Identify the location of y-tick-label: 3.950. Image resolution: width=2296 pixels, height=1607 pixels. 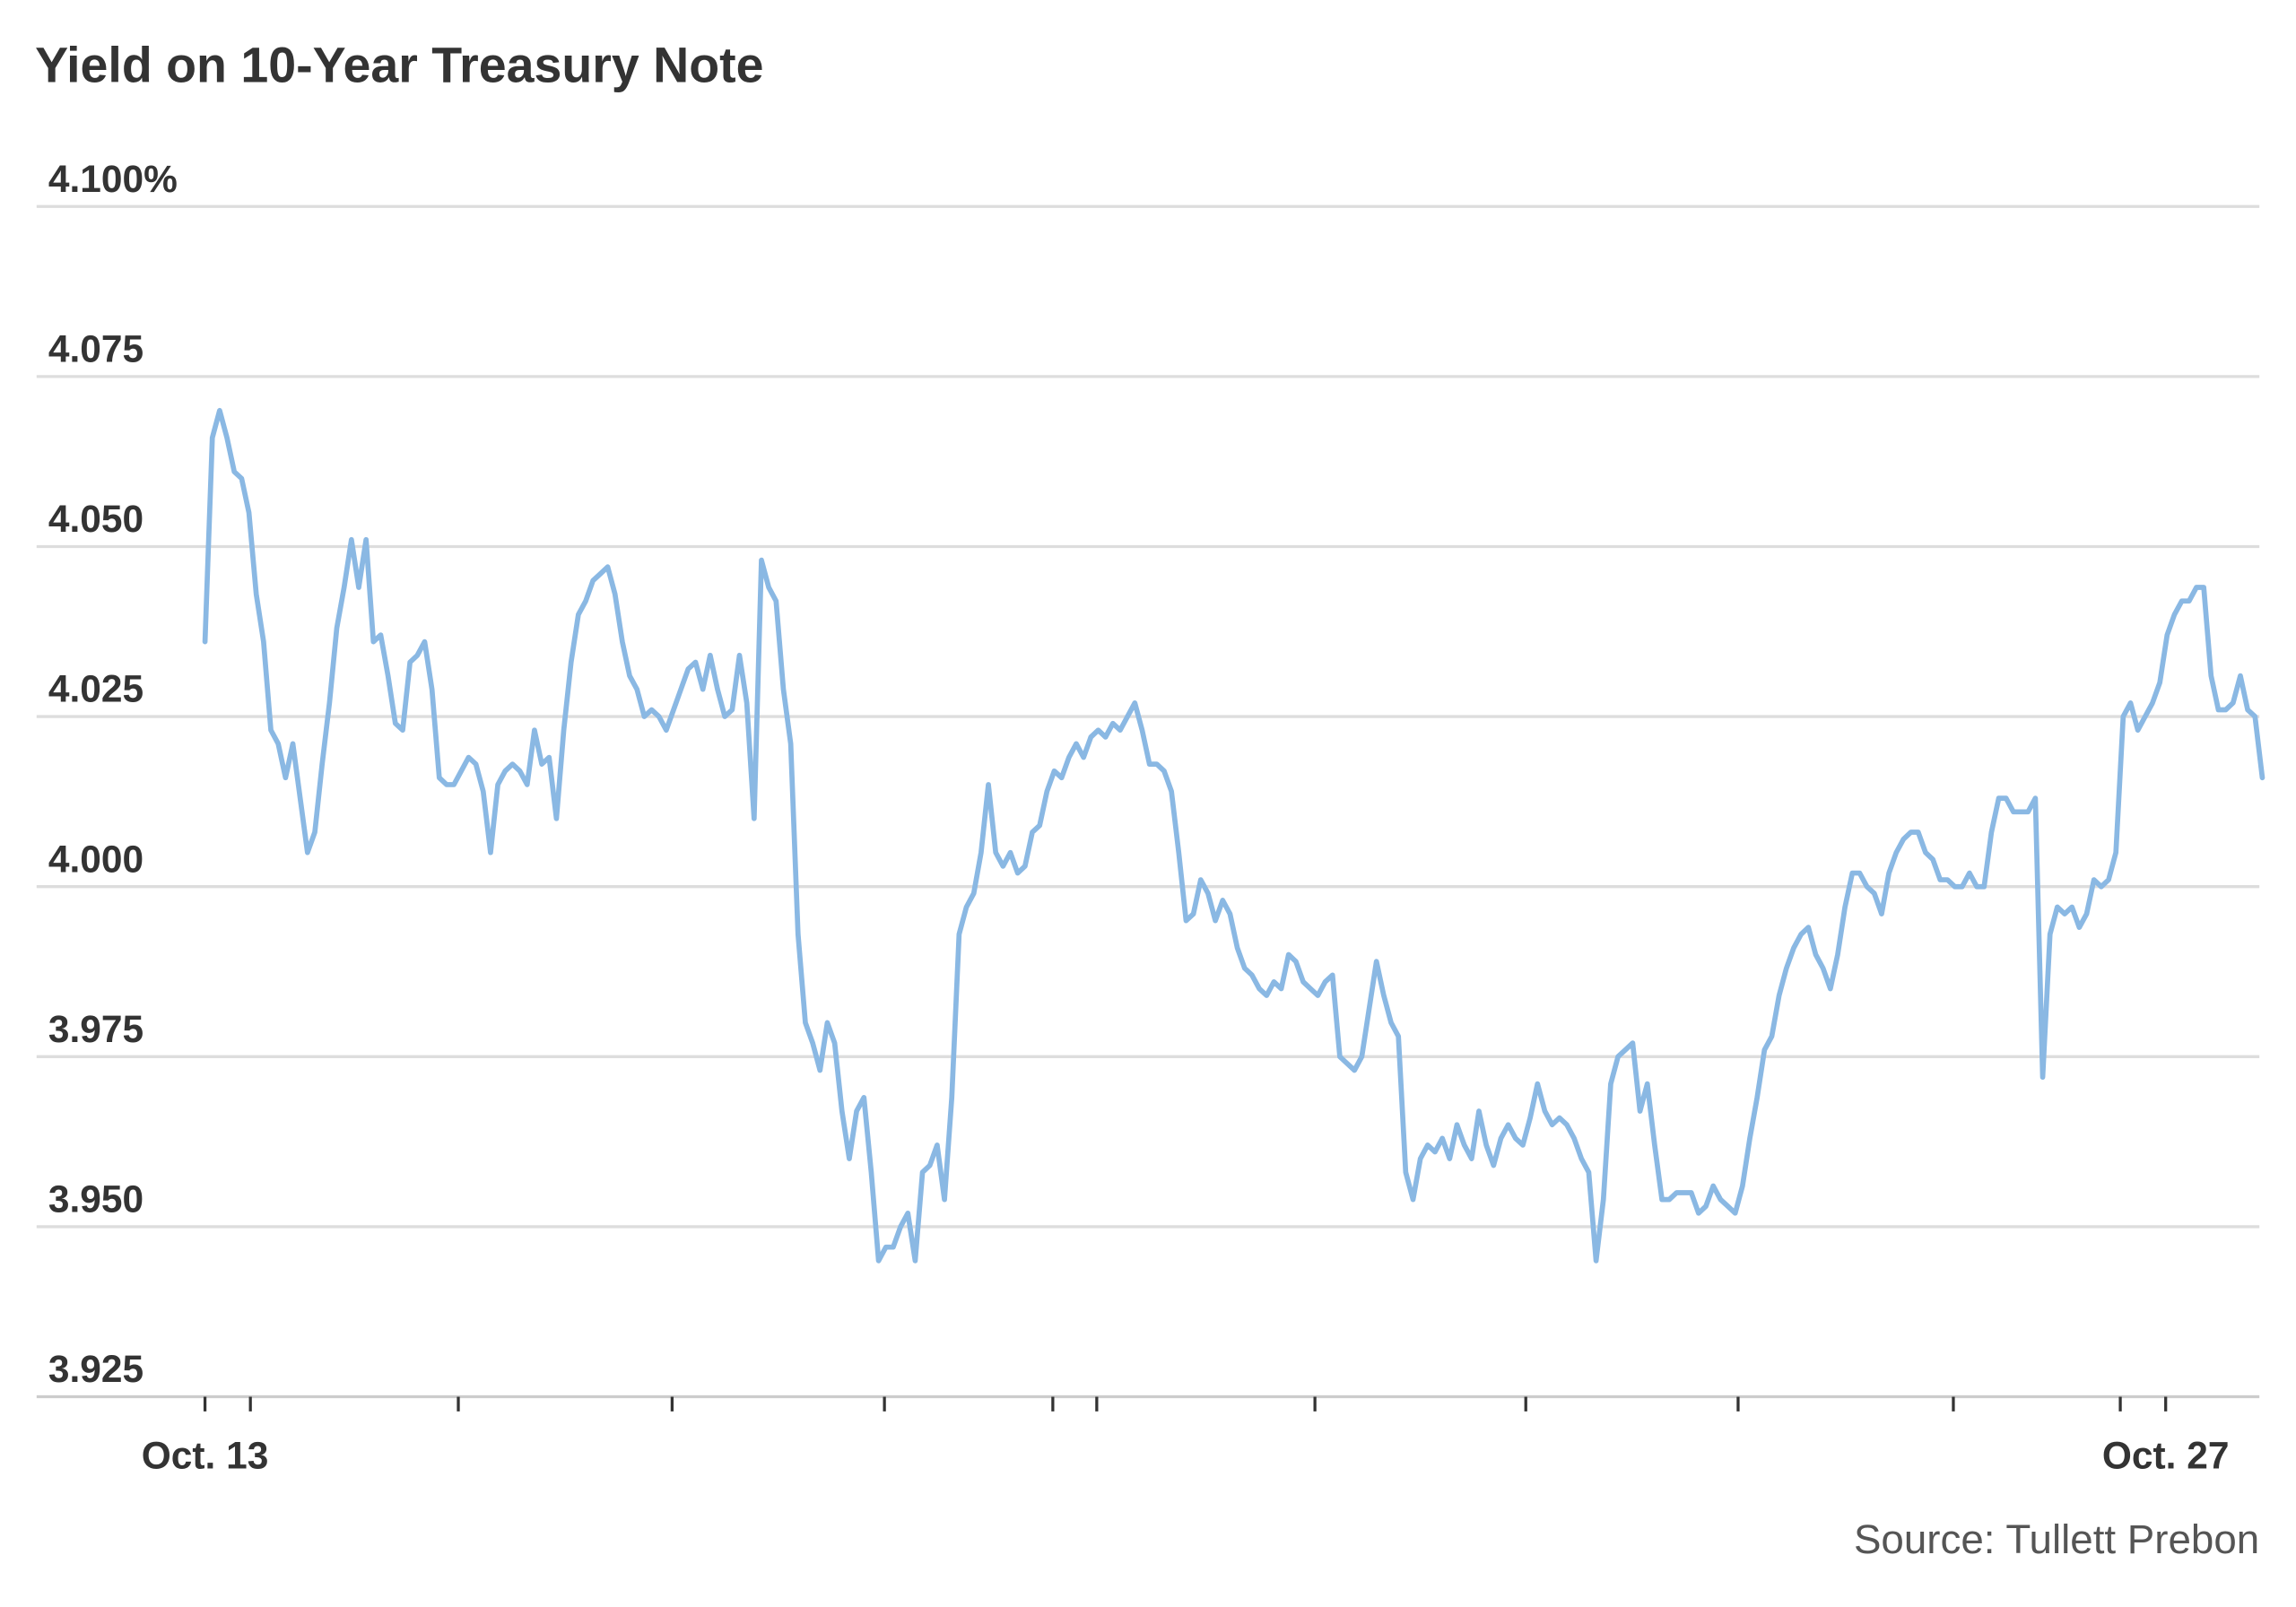
(96, 1199).